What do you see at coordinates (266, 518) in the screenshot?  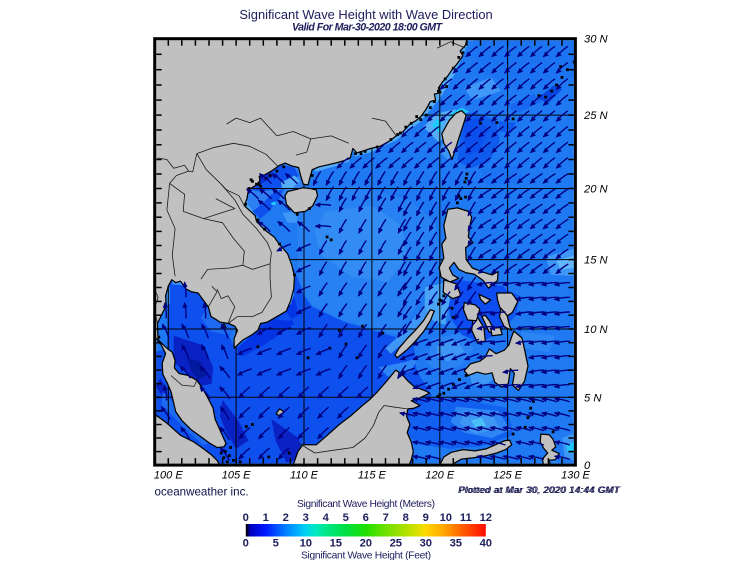 I see `svg-text: 1` at bounding box center [266, 518].